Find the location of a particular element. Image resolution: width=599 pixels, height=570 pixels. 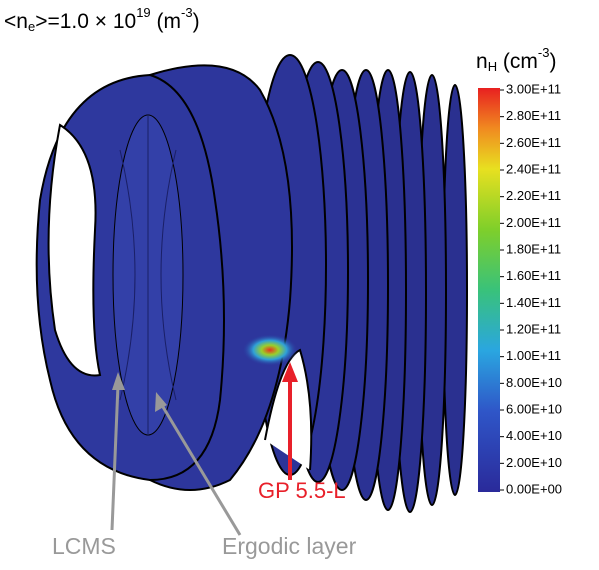

colorbar-label-part: -3 is located at coordinates (544, 52).